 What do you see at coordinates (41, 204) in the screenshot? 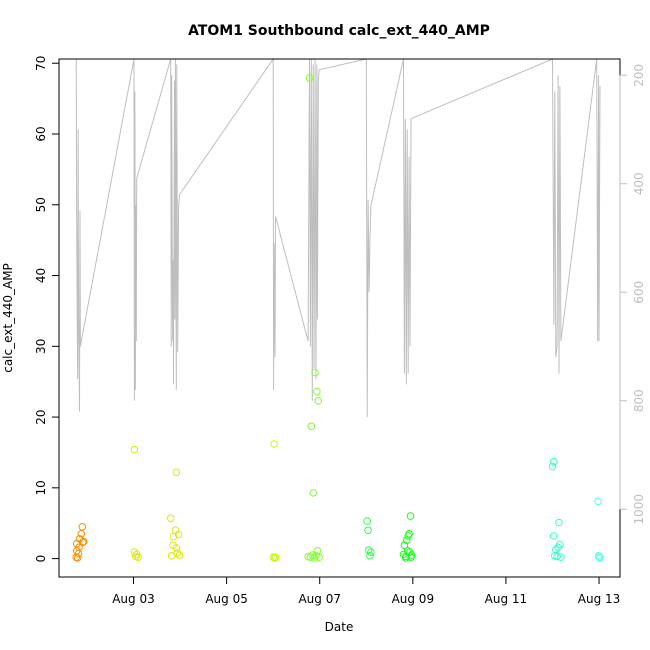
I see `y-tick-label-5: 50` at bounding box center [41, 204].